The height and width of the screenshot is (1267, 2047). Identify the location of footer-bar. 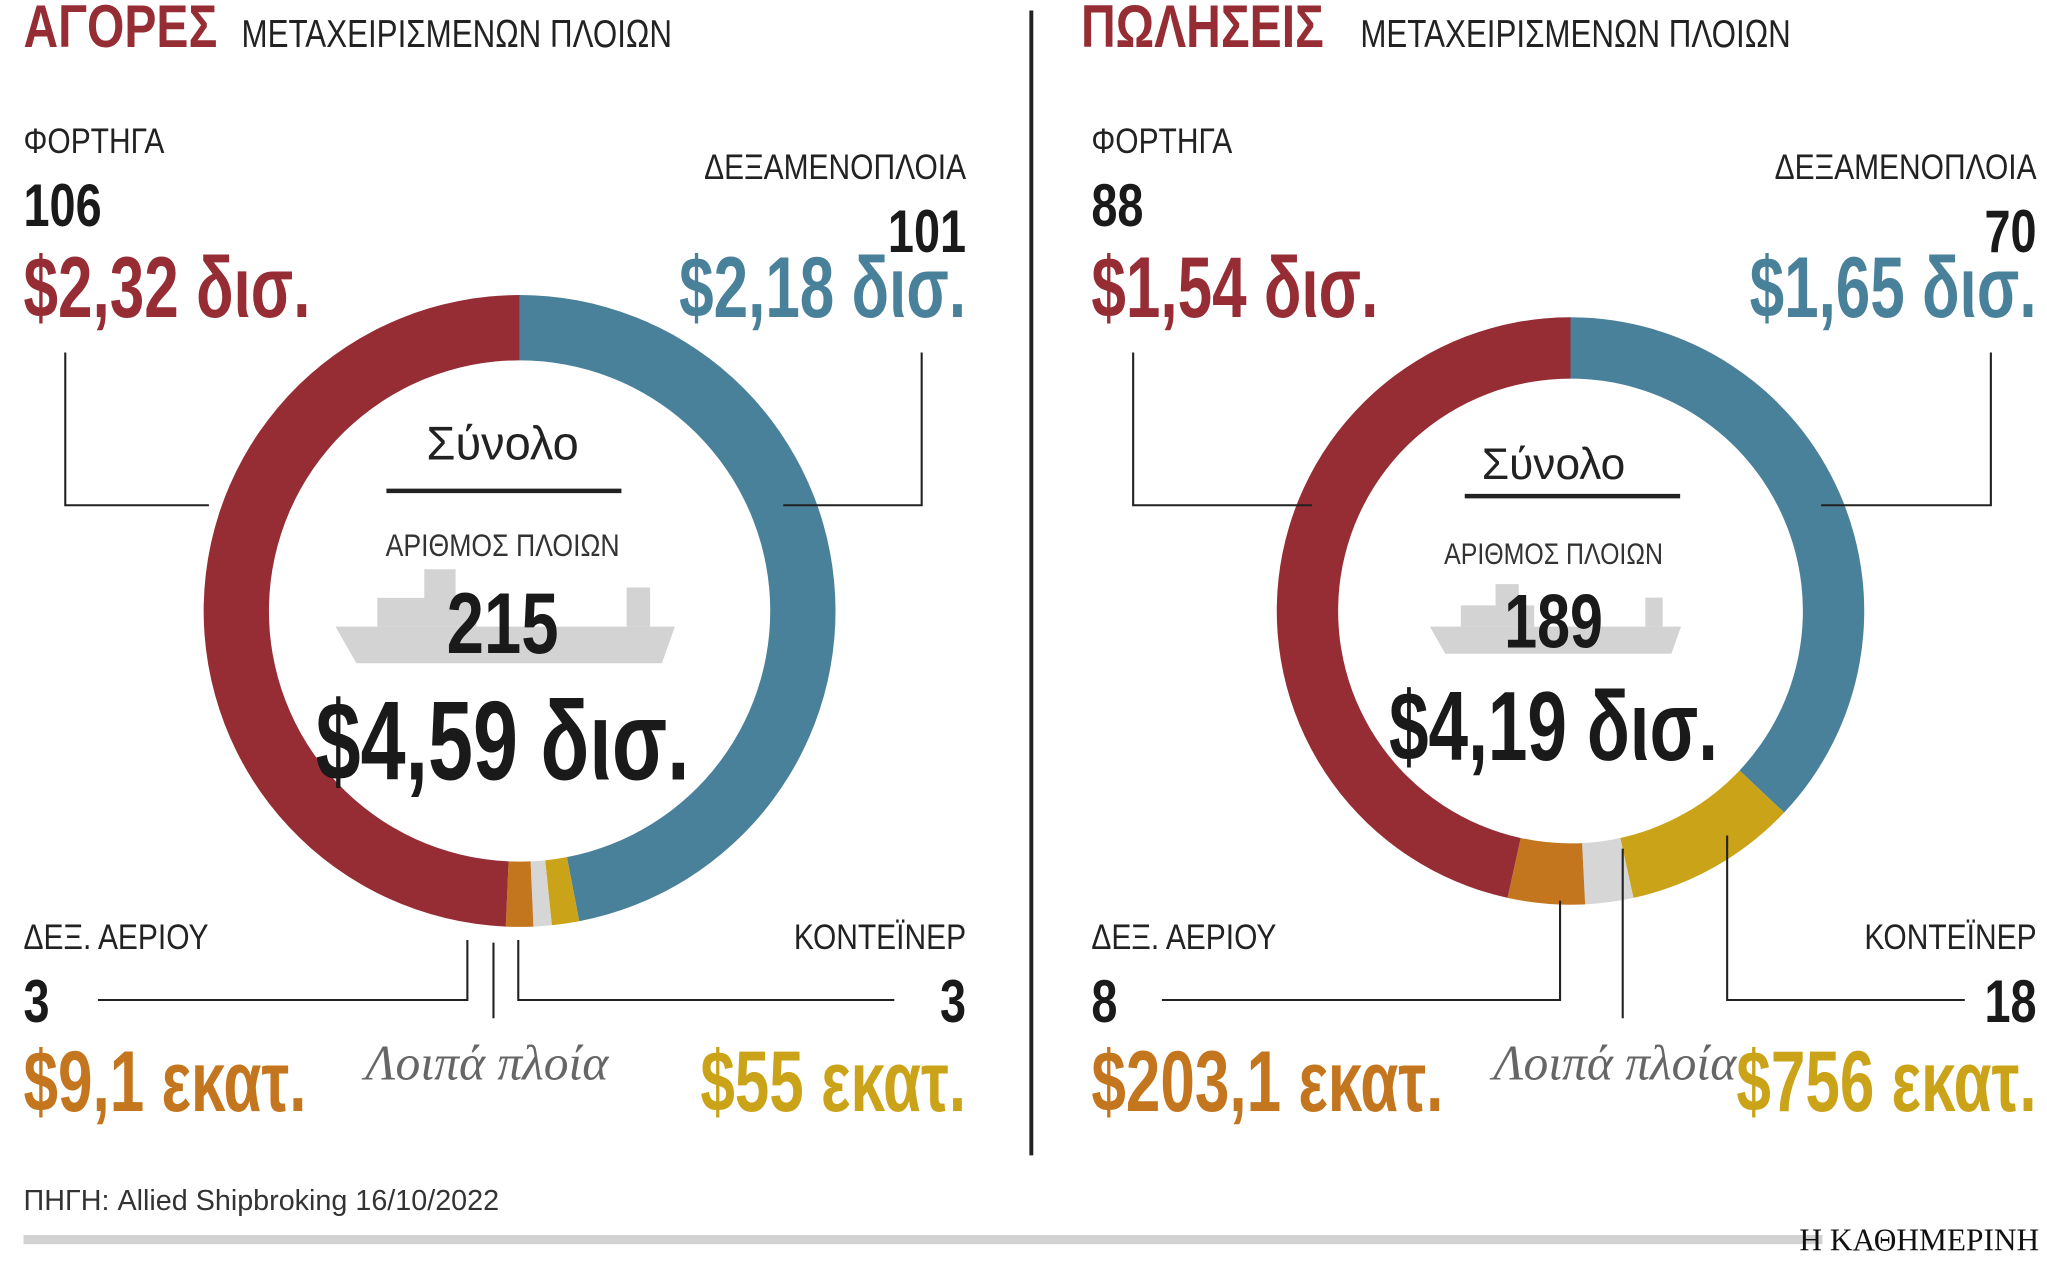
(923, 1240).